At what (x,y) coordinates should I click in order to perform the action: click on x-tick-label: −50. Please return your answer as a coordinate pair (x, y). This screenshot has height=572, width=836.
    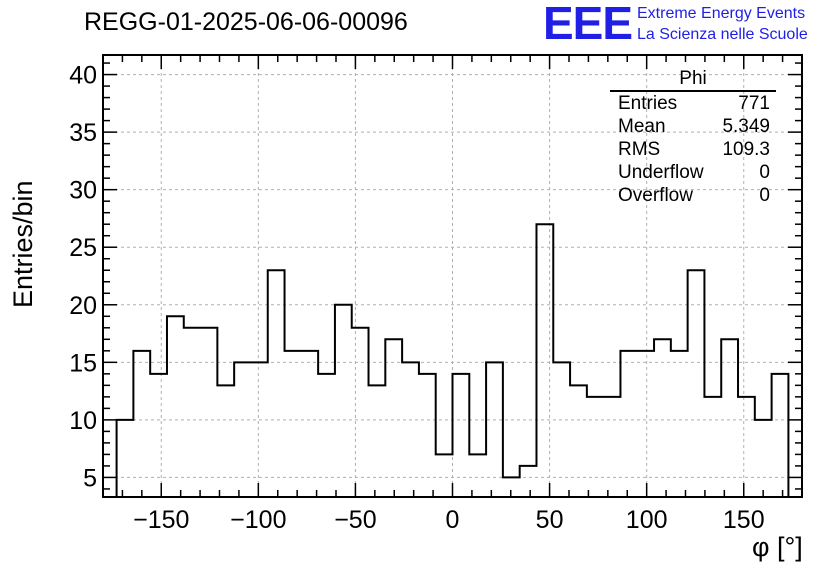
    Looking at the image, I should click on (355, 520).